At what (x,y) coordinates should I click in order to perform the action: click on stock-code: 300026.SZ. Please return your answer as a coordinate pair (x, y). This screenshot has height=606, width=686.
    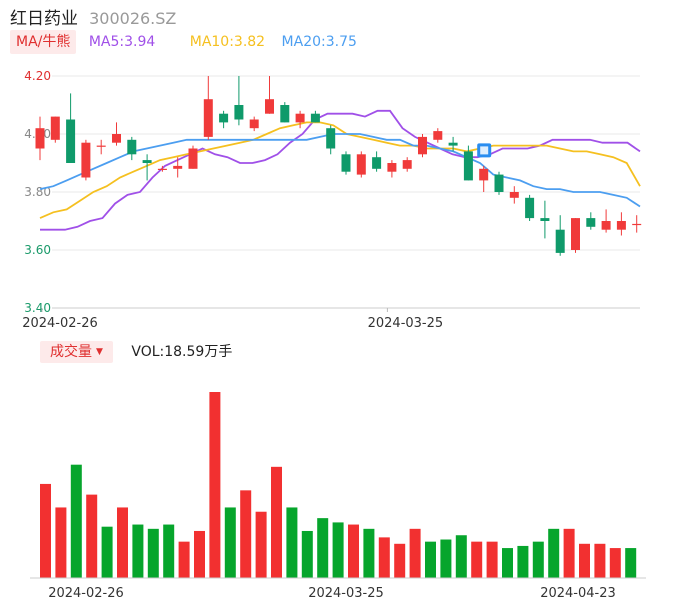
    Looking at the image, I should click on (133, 18).